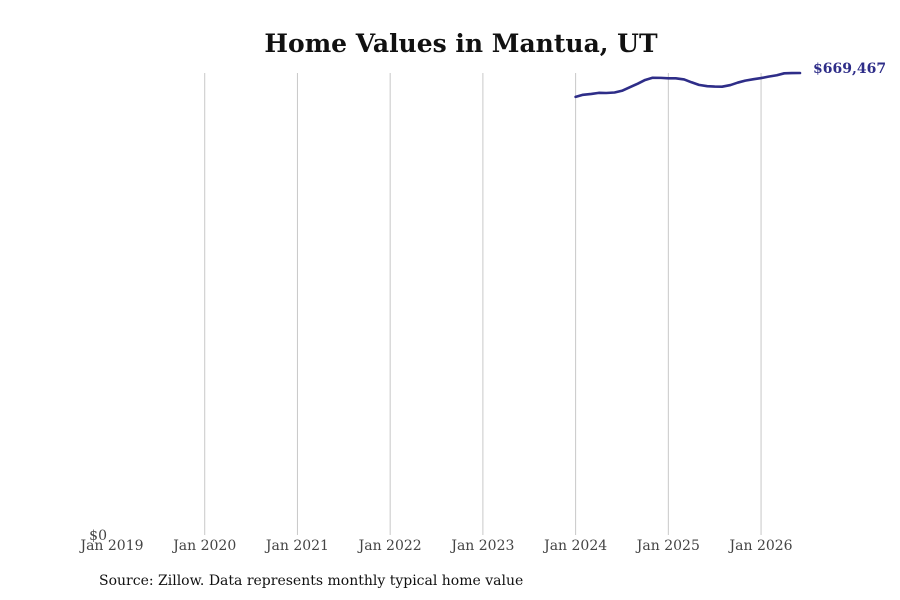  Describe the element at coordinates (203, 546) in the screenshot. I see `x-tick-label: Jan 2020` at that location.